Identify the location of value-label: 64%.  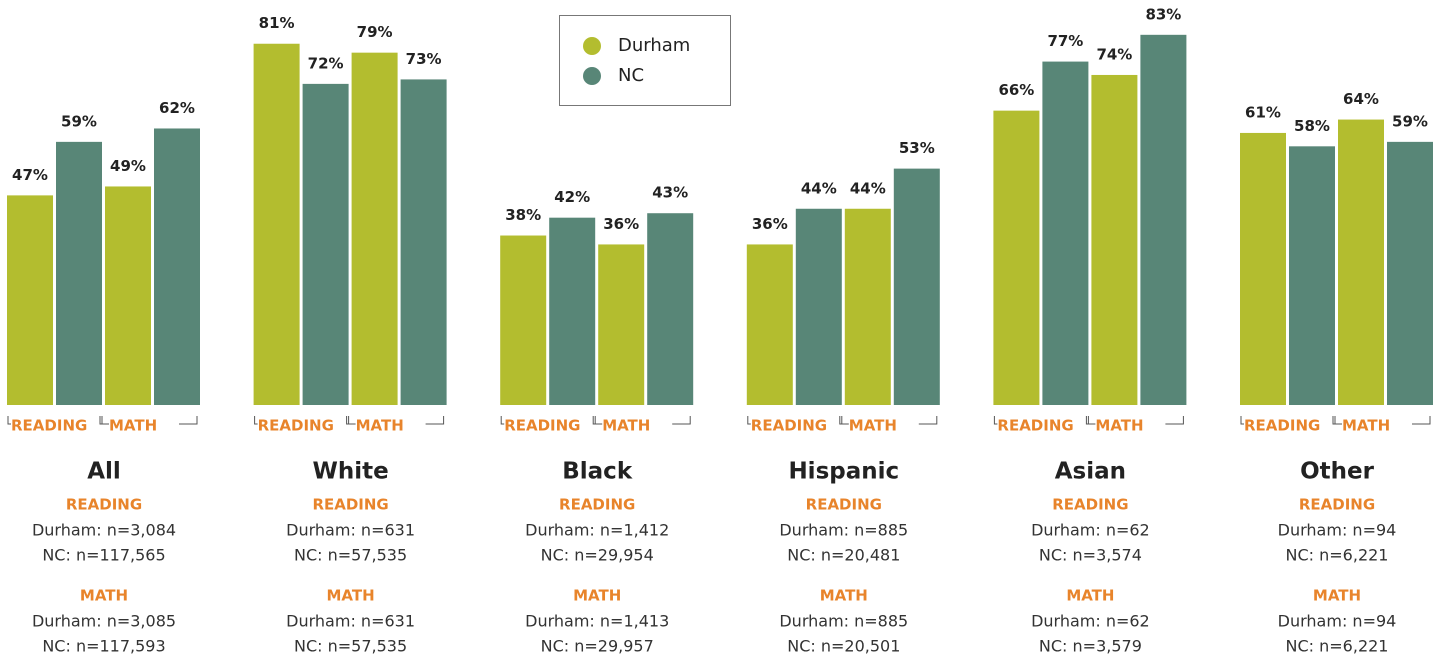
(1361, 99).